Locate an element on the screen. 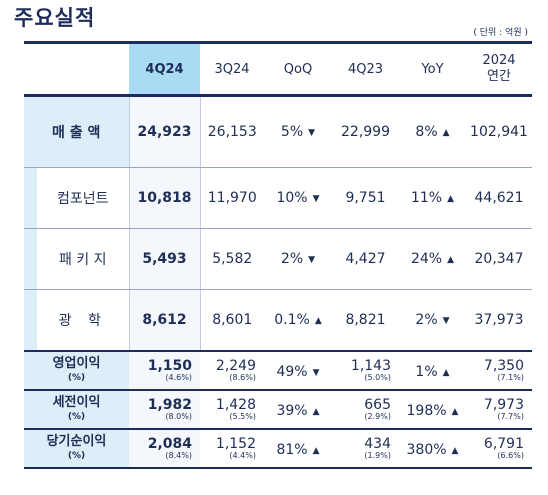 The height and width of the screenshot is (495, 548). cell-cur: 10,818 is located at coordinates (164, 198).